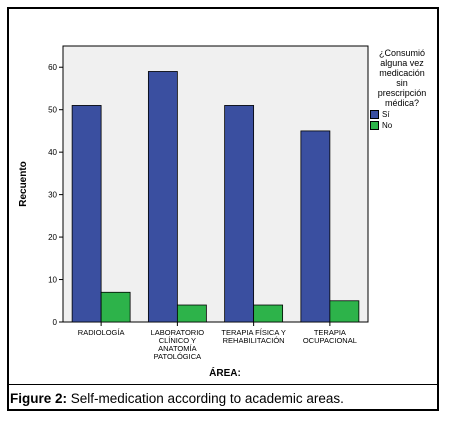 The height and width of the screenshot is (421, 450). What do you see at coordinates (52, 195) in the screenshot?
I see `y-tick-label: 30` at bounding box center [52, 195].